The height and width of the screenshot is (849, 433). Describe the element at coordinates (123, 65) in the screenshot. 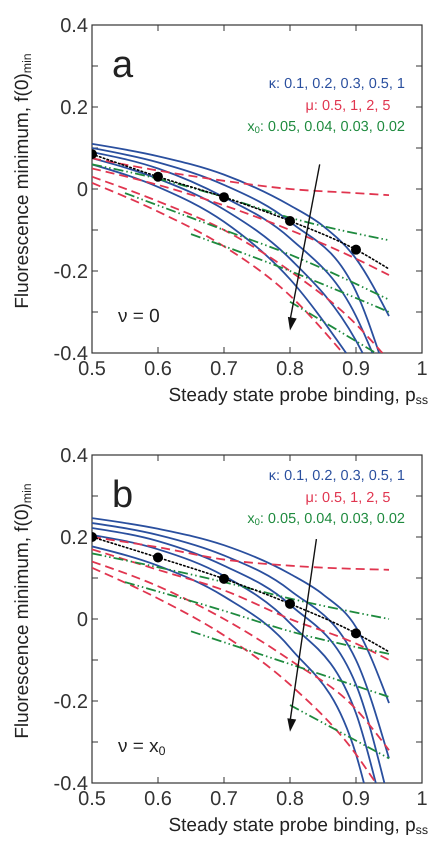

I see `text: a` at that location.